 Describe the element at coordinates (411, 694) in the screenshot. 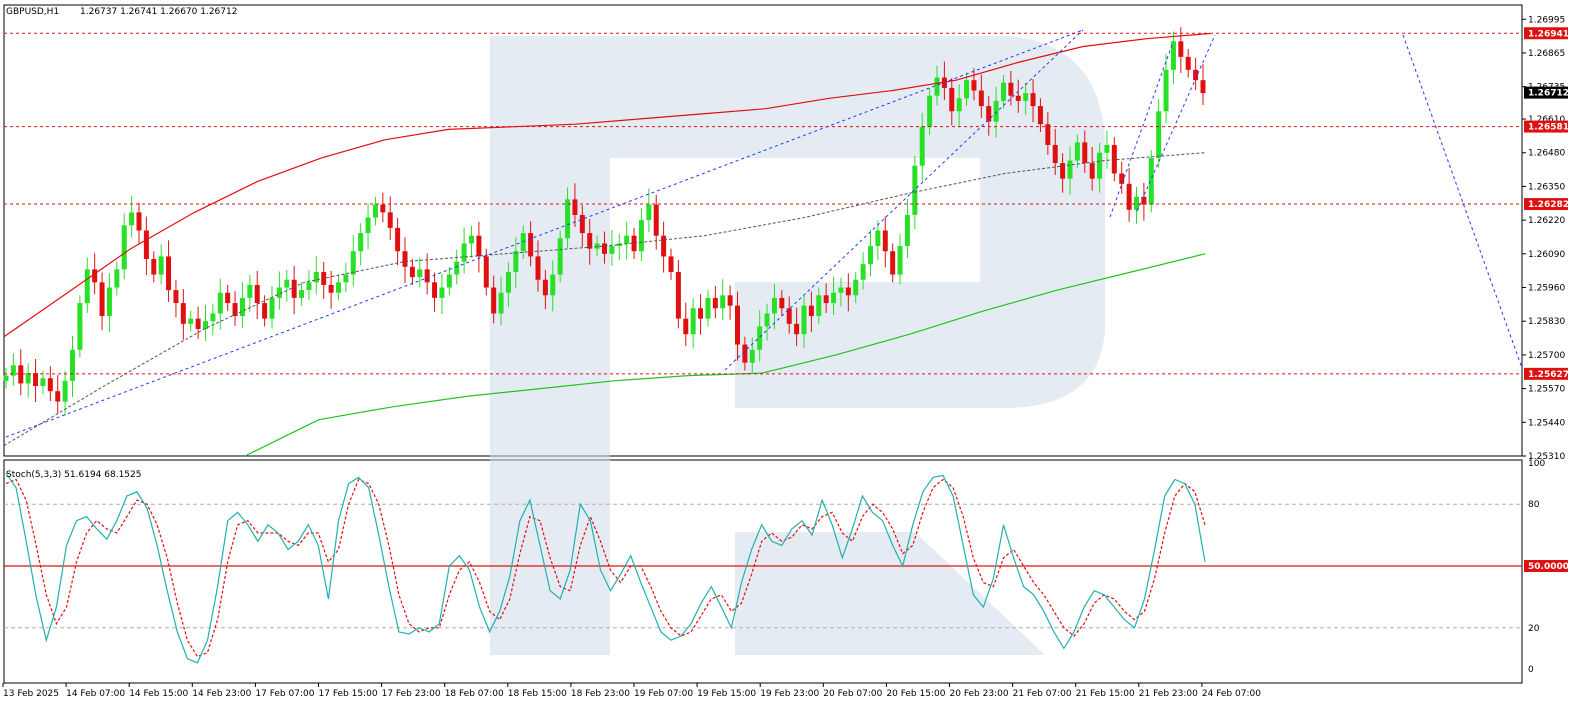

I see `x-tick-label: 17 Feb 23:00` at that location.